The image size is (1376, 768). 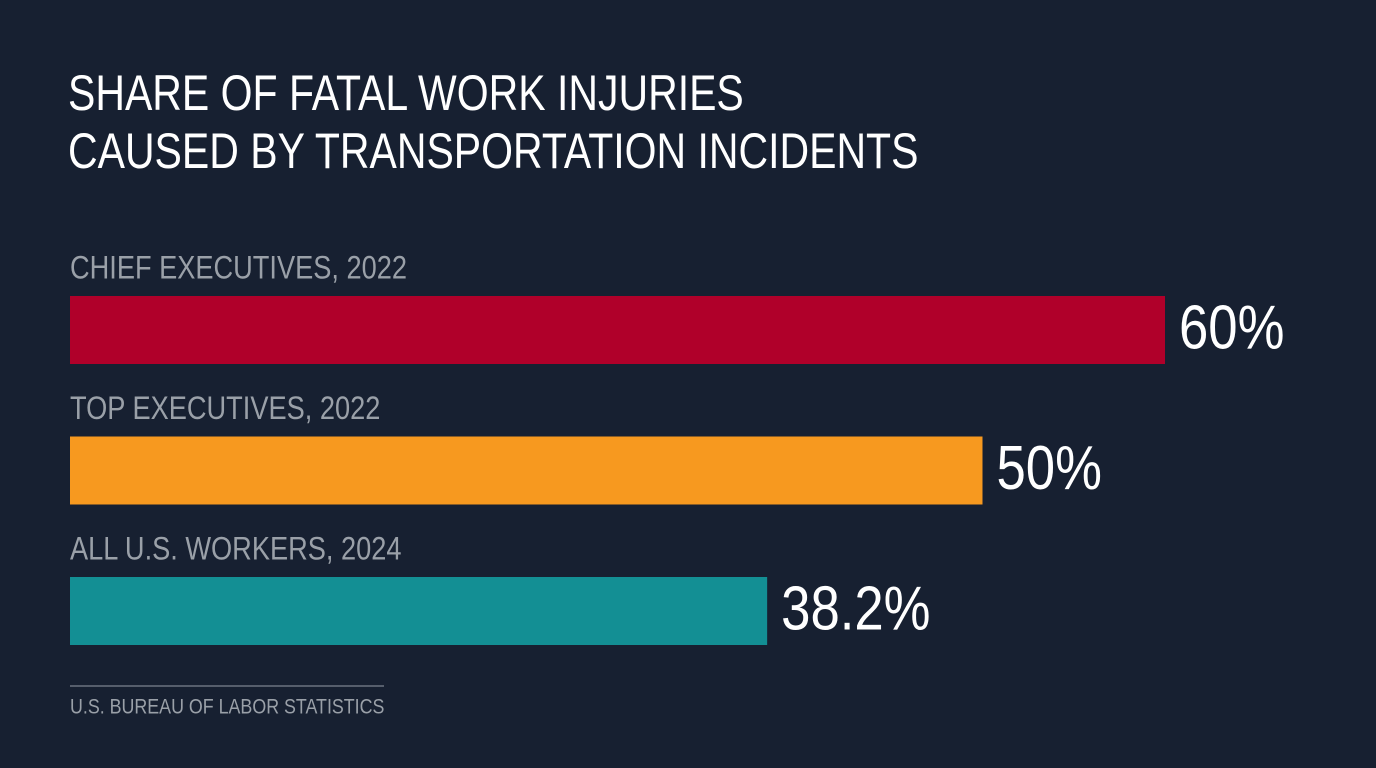 I want to click on value-label: 60%, so click(x=1231, y=327).